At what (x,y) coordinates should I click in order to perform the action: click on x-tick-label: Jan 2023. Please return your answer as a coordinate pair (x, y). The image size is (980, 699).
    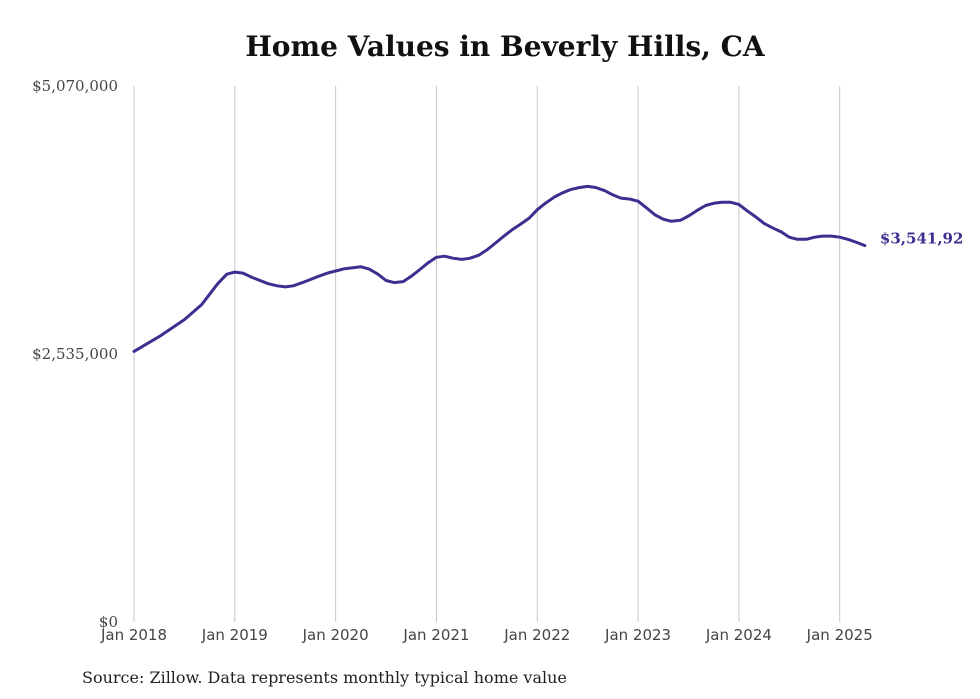
    Looking at the image, I should click on (637, 635).